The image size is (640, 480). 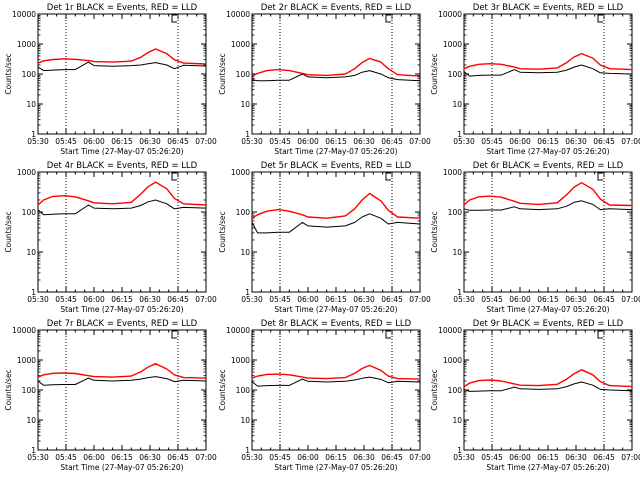 I want to click on panel-title: Det 4r BLACK = Events, RED = LLD, so click(x=122, y=166).